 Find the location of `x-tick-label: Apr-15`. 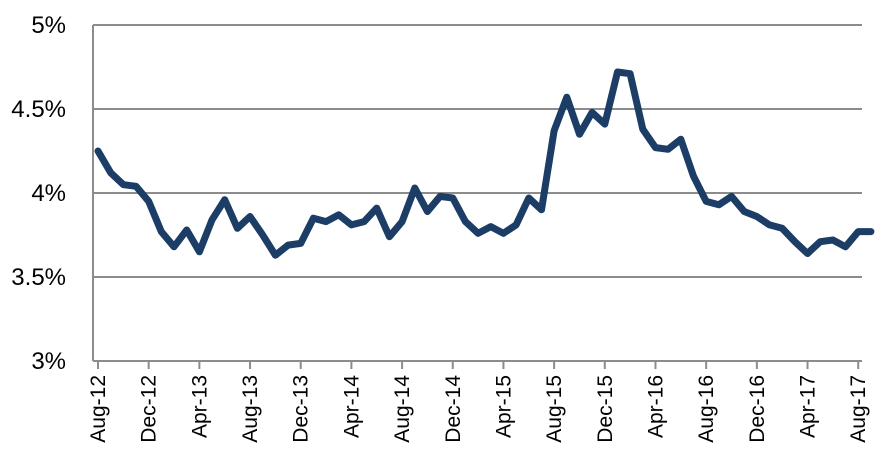

x-tick-label: Apr-15 is located at coordinates (503, 406).